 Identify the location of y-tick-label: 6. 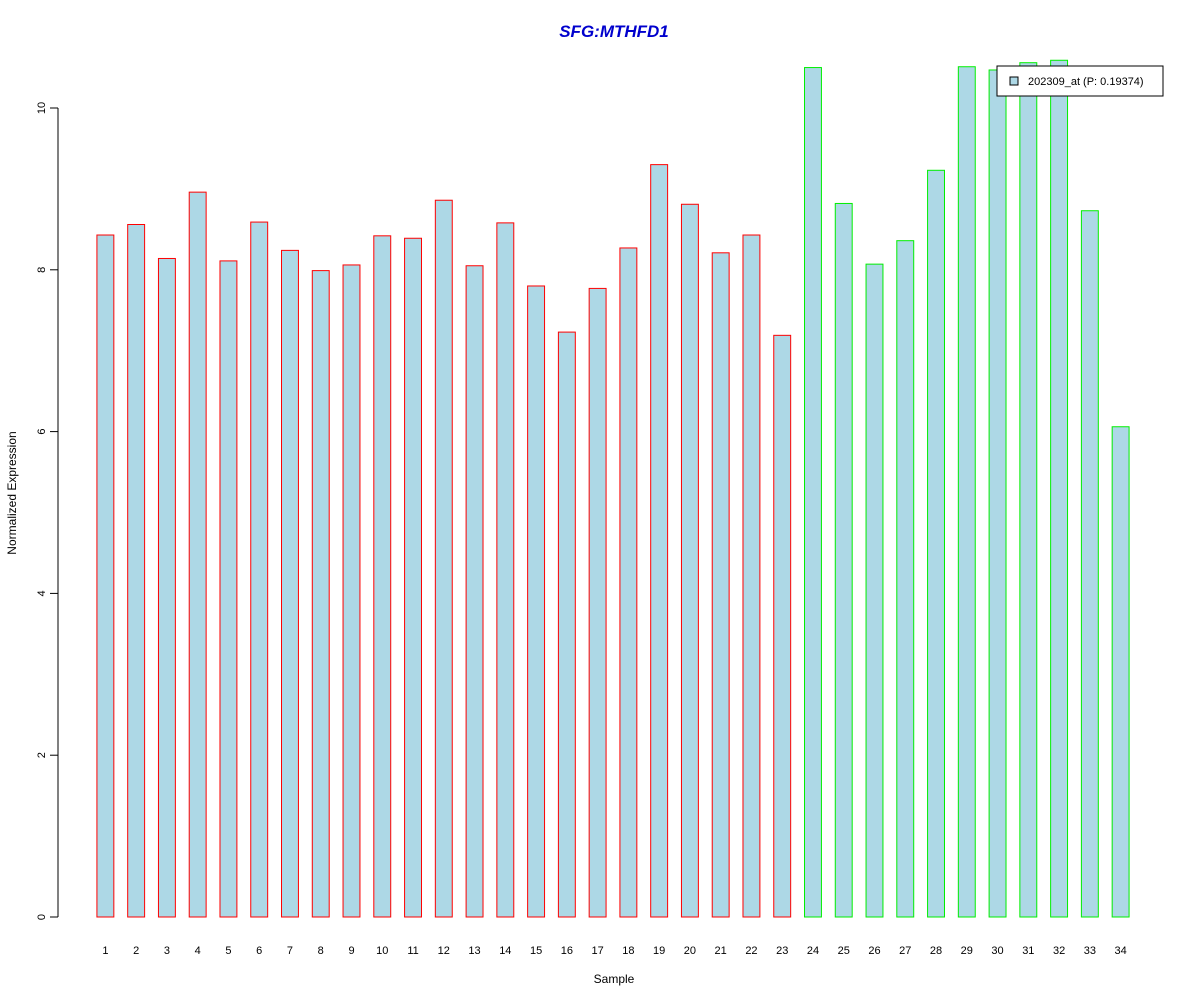
(42, 432).